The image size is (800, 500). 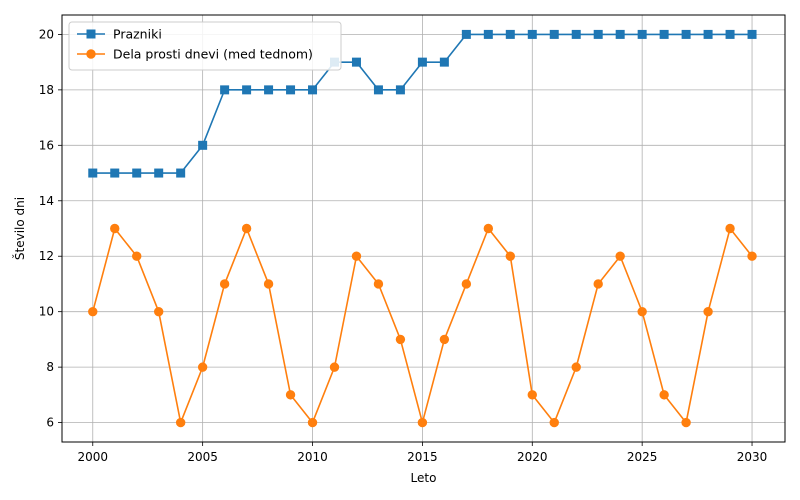 What do you see at coordinates (46, 34) in the screenshot?
I see `y-tick-label: 20` at bounding box center [46, 34].